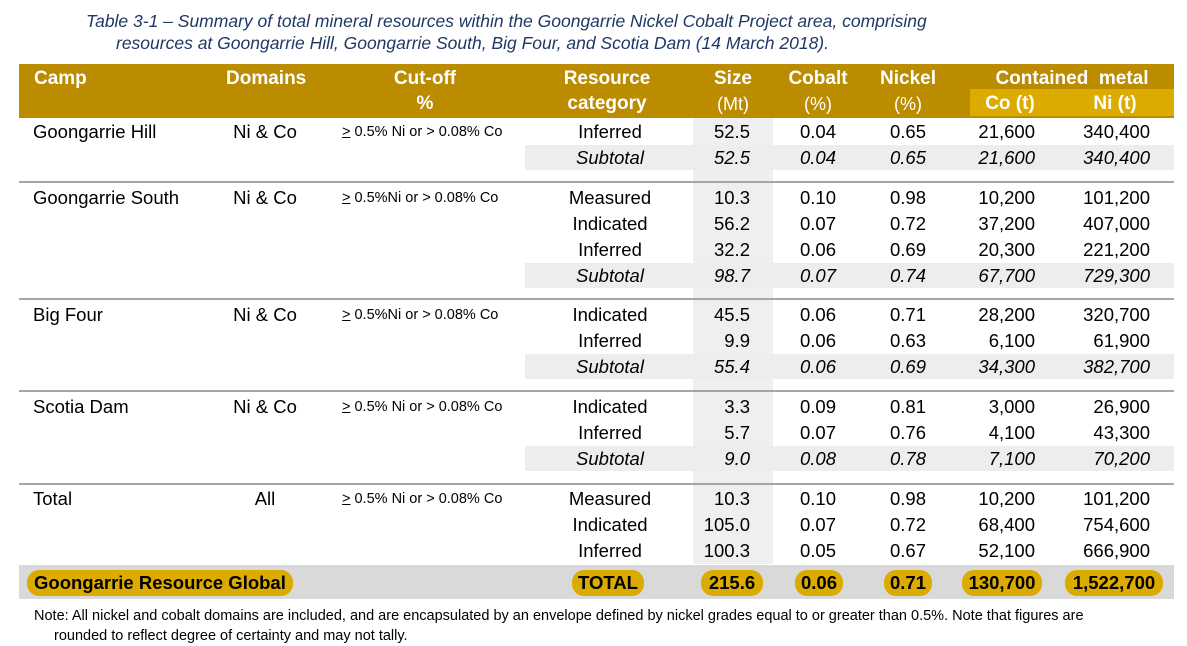 This screenshot has width=1187, height=646. What do you see at coordinates (265, 498) in the screenshot?
I see `domains-value: All` at bounding box center [265, 498].